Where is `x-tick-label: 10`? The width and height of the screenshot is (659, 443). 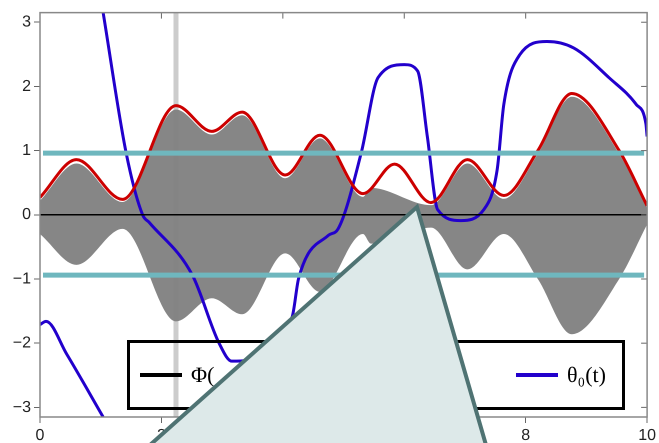
x-tick-label: 10 is located at coordinates (647, 435).